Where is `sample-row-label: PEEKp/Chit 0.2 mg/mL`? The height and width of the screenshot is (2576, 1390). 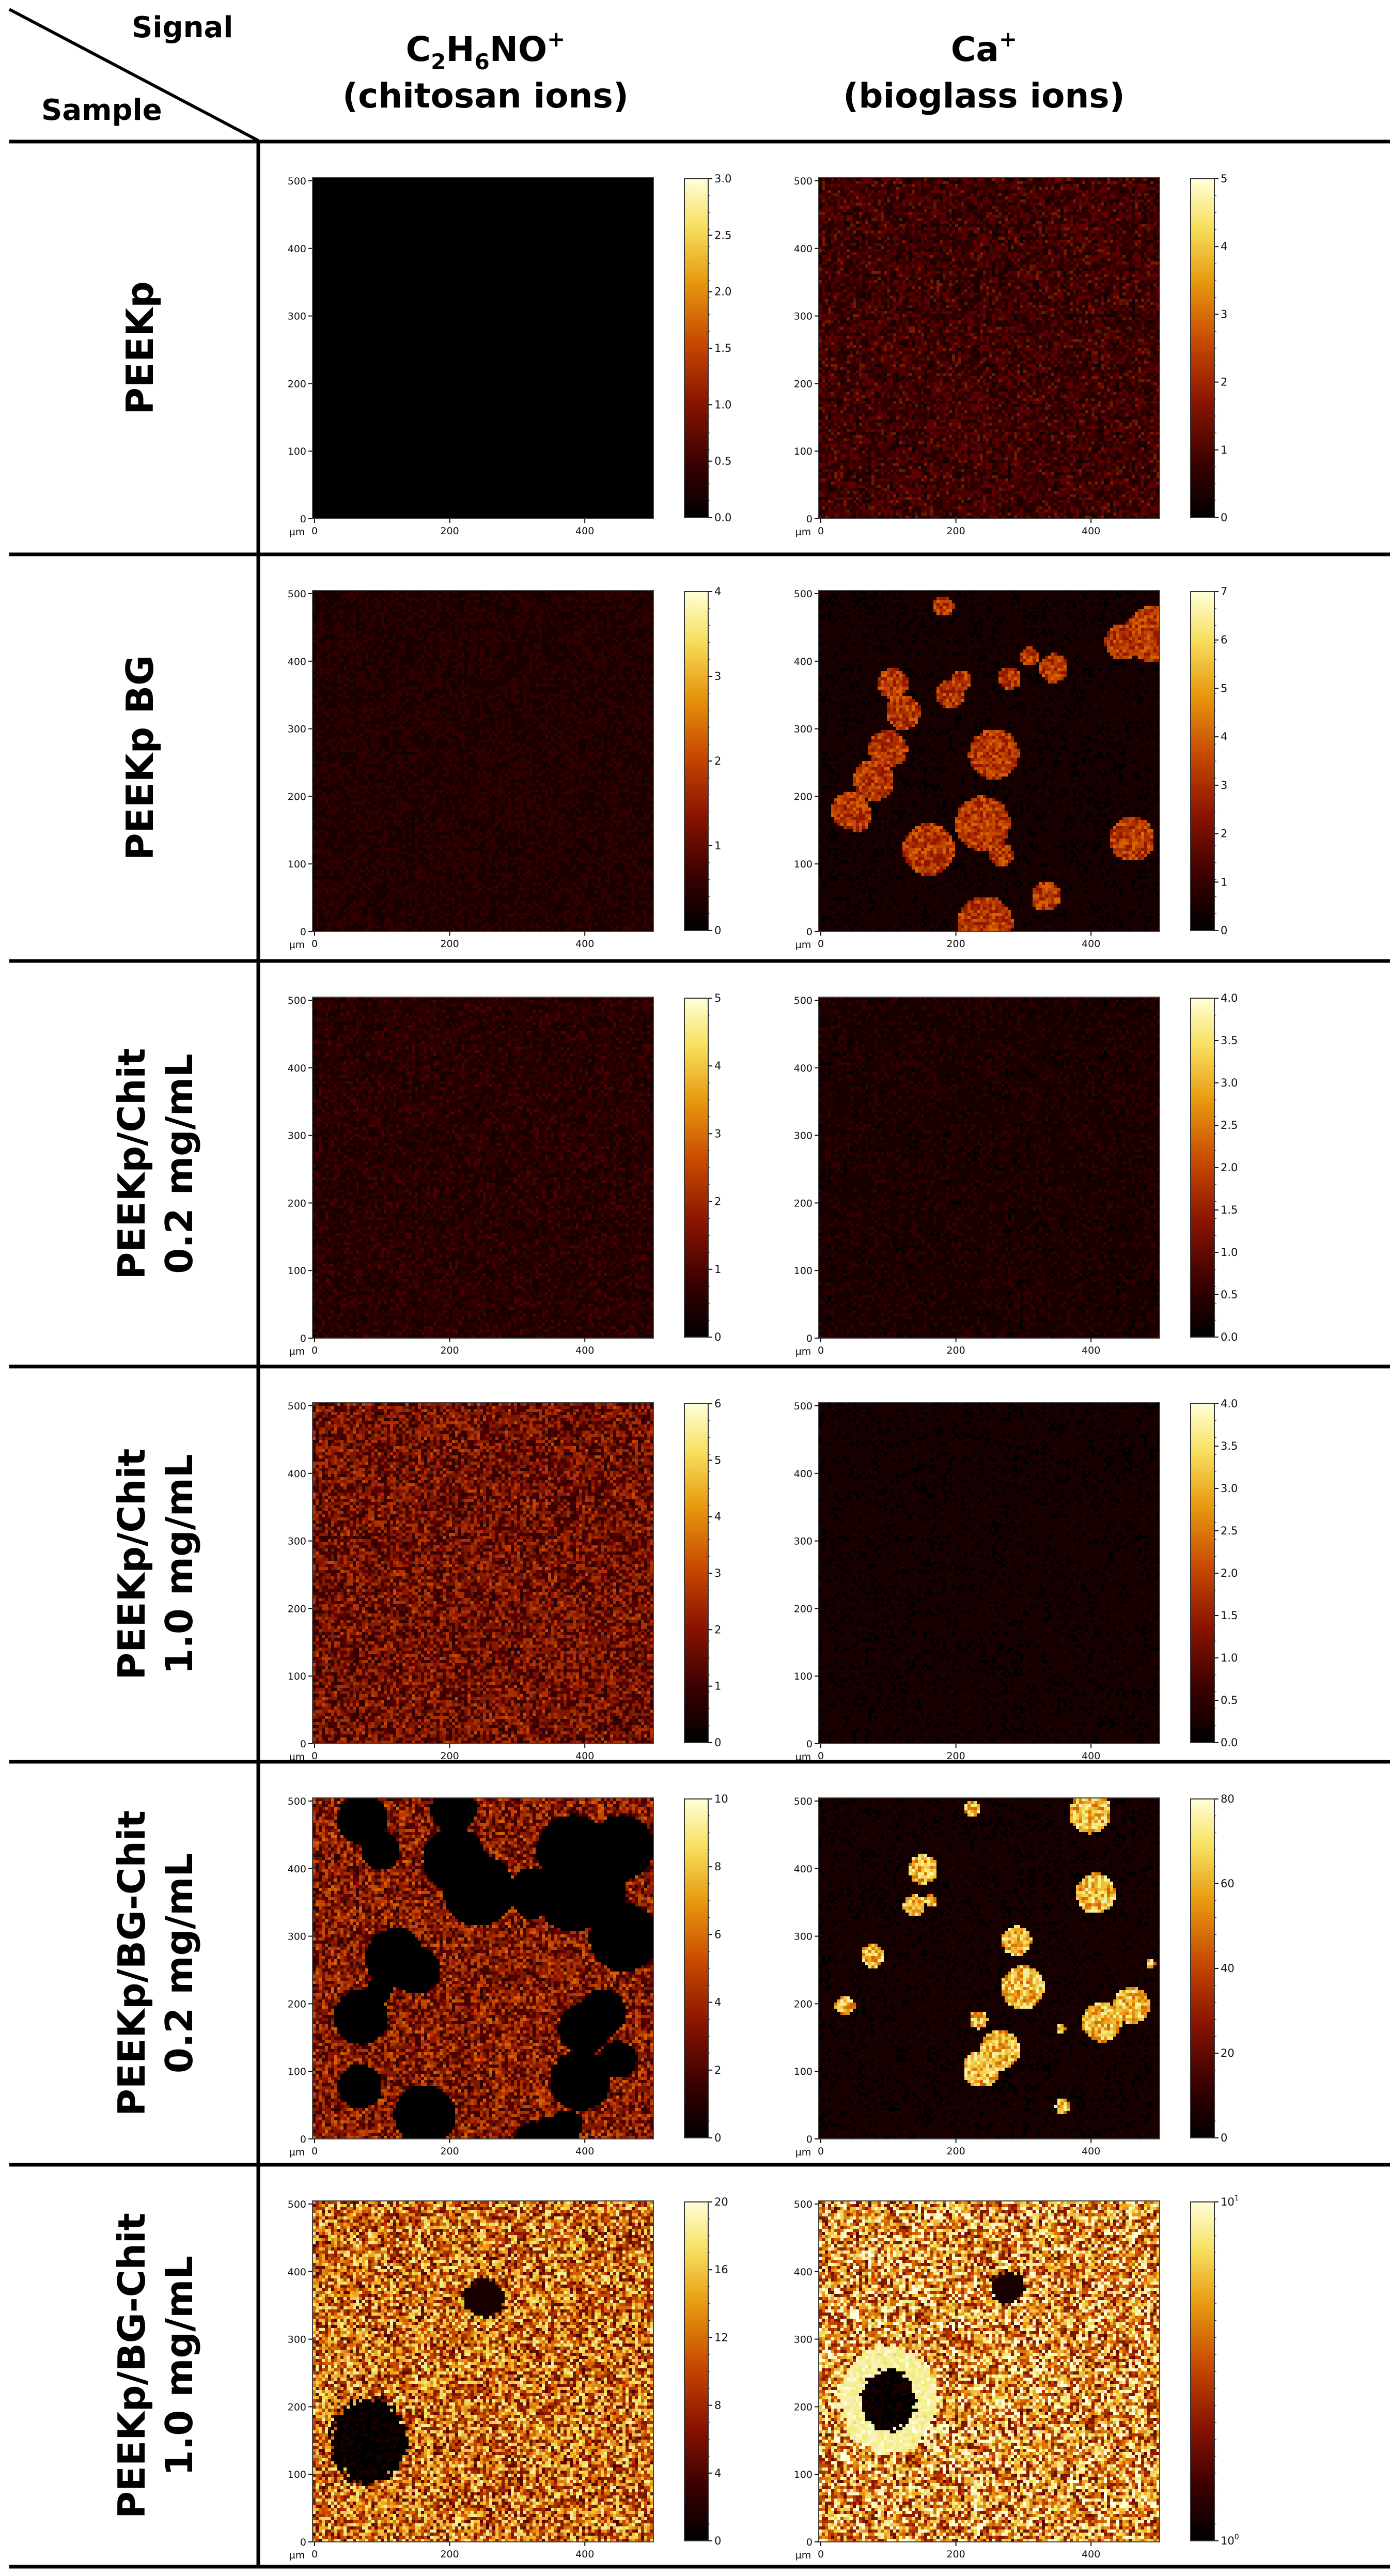
sample-row-label: PEEKp/Chit 0.2 mg/mL is located at coordinates (155, 1164).